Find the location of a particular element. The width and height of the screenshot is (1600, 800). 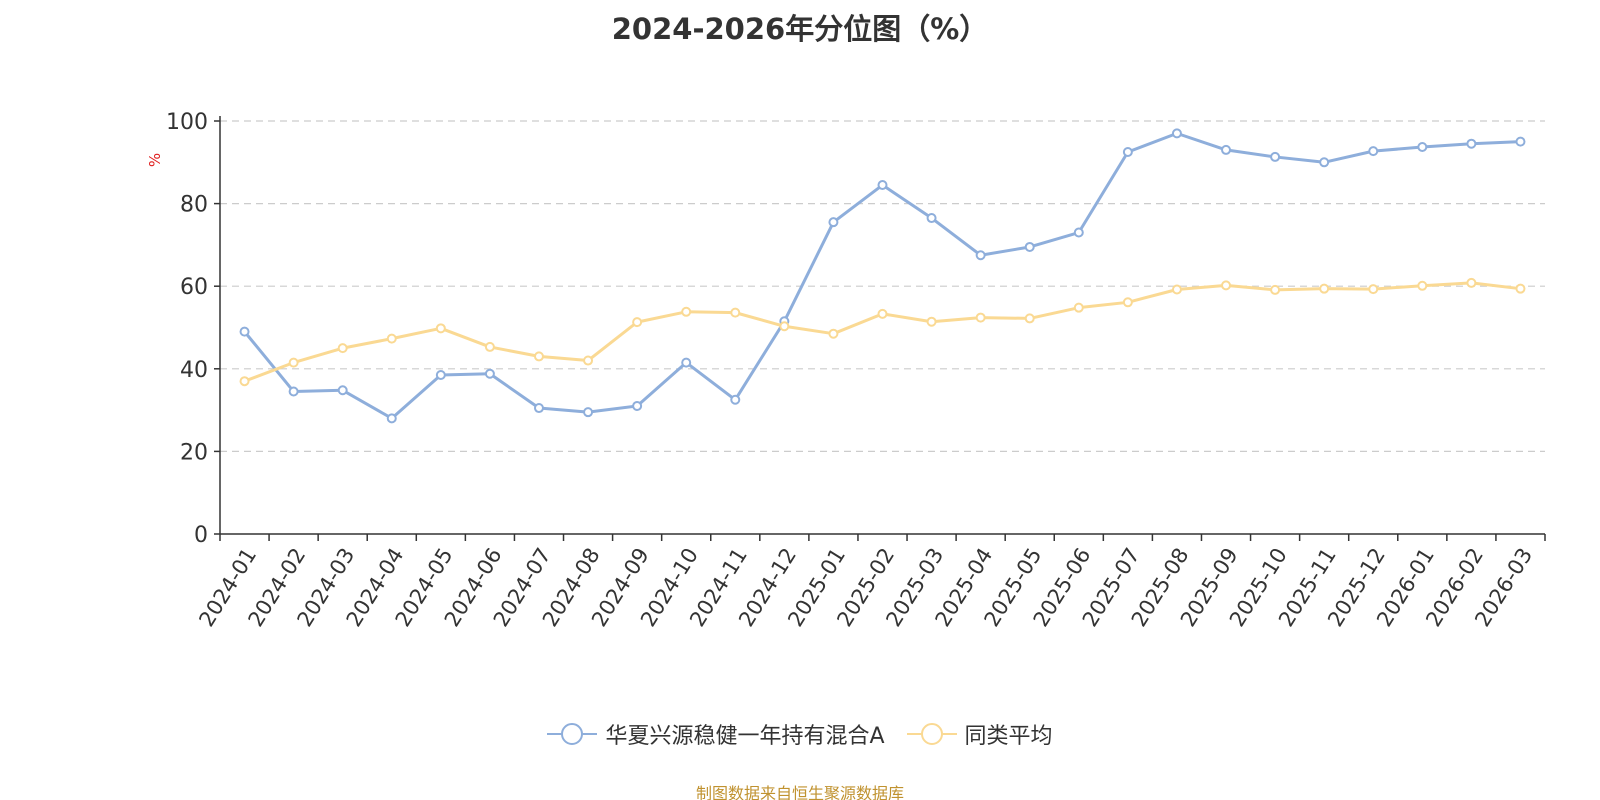

legend-item-series-1: 同类平均 is located at coordinates (979, 734).